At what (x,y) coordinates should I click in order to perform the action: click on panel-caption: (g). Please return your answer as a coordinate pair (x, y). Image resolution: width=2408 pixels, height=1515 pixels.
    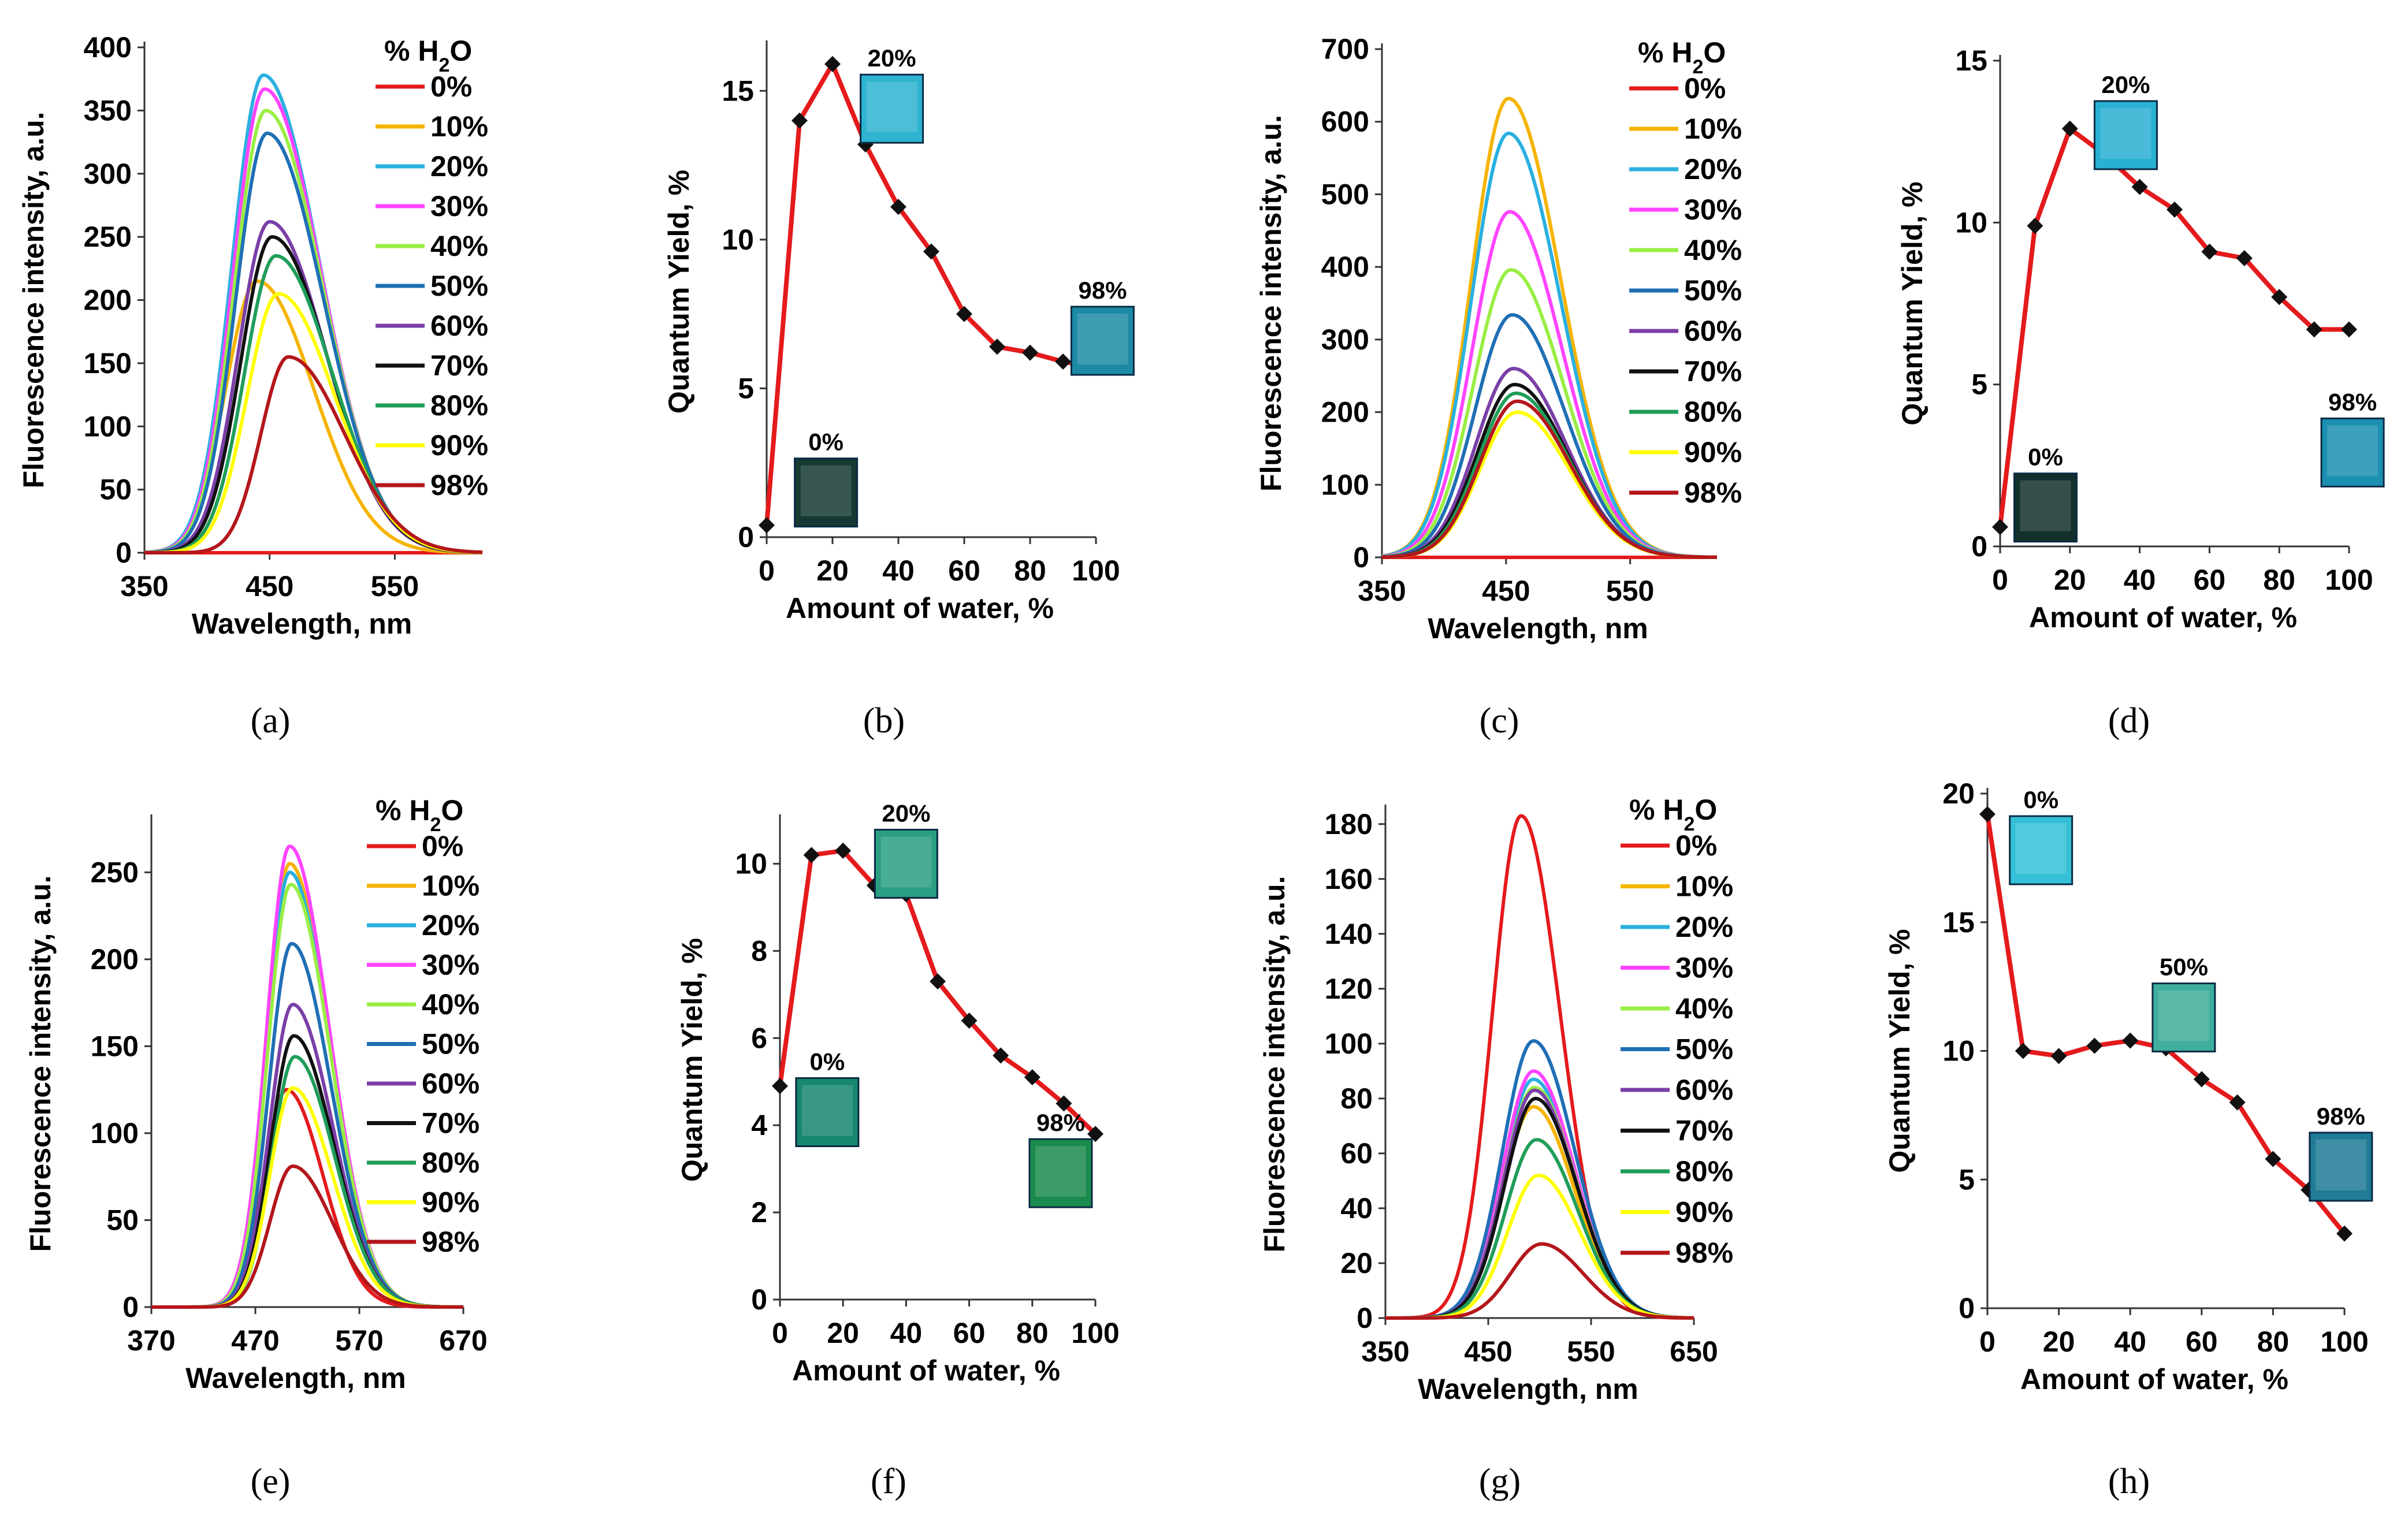
    Looking at the image, I should click on (1500, 1481).